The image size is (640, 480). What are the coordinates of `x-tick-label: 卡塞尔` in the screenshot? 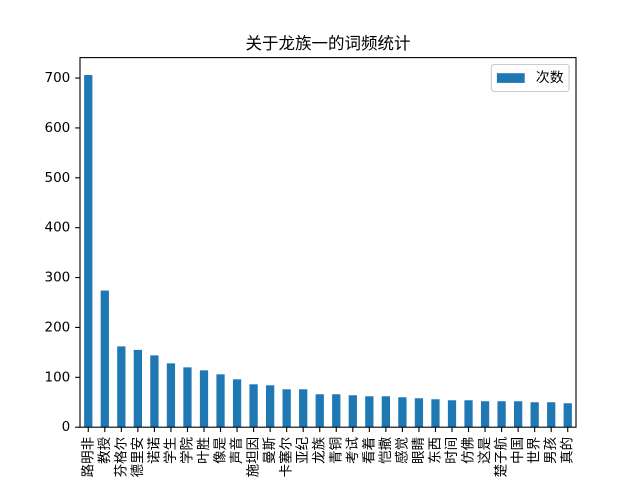 It's located at (286, 457).